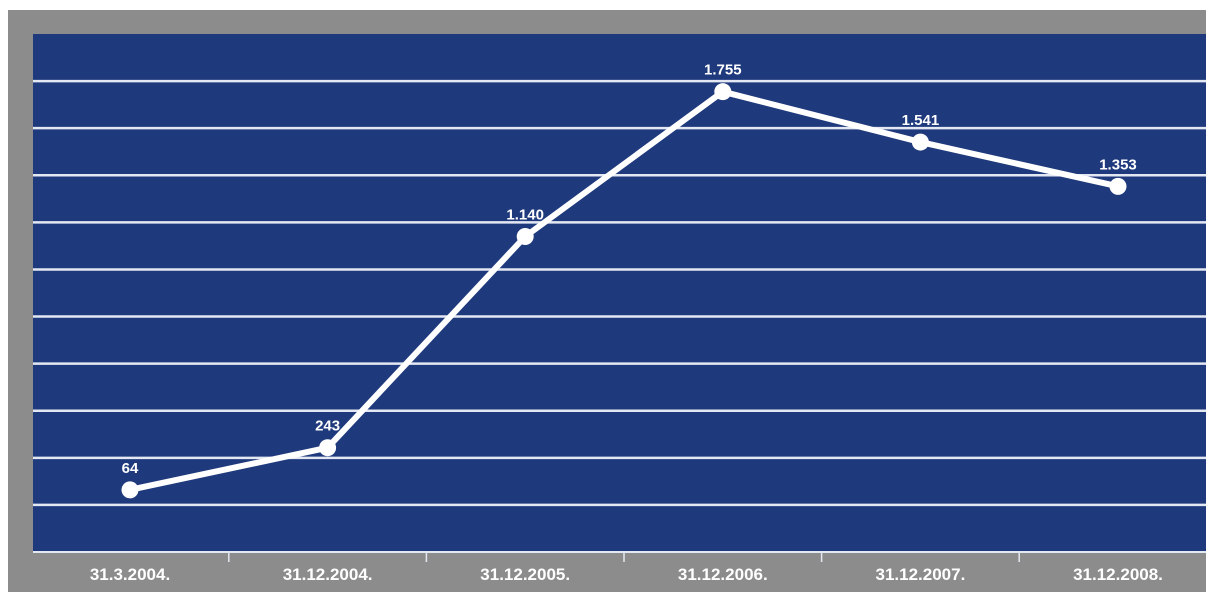 The image size is (1206, 597). Describe the element at coordinates (525, 214) in the screenshot. I see `data-label: 1.140` at that location.